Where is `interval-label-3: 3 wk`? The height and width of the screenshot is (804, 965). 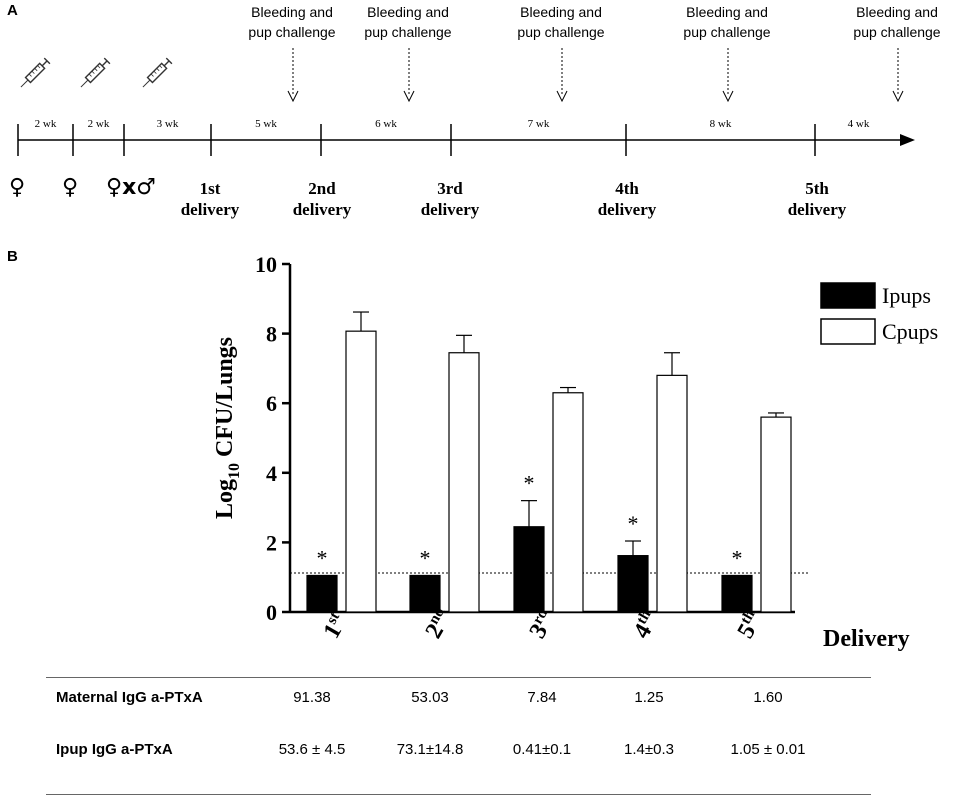 interval-label-3: 3 wk is located at coordinates (168, 124).